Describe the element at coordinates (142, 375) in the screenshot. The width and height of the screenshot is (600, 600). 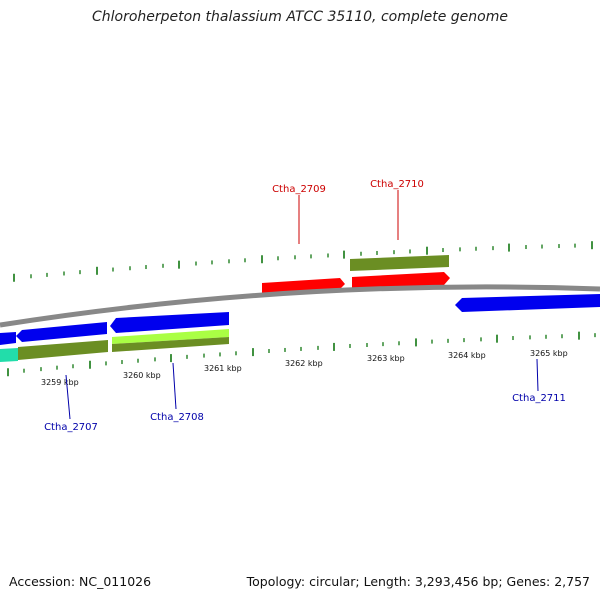
I see `scale-label: 3260 kbp` at that location.